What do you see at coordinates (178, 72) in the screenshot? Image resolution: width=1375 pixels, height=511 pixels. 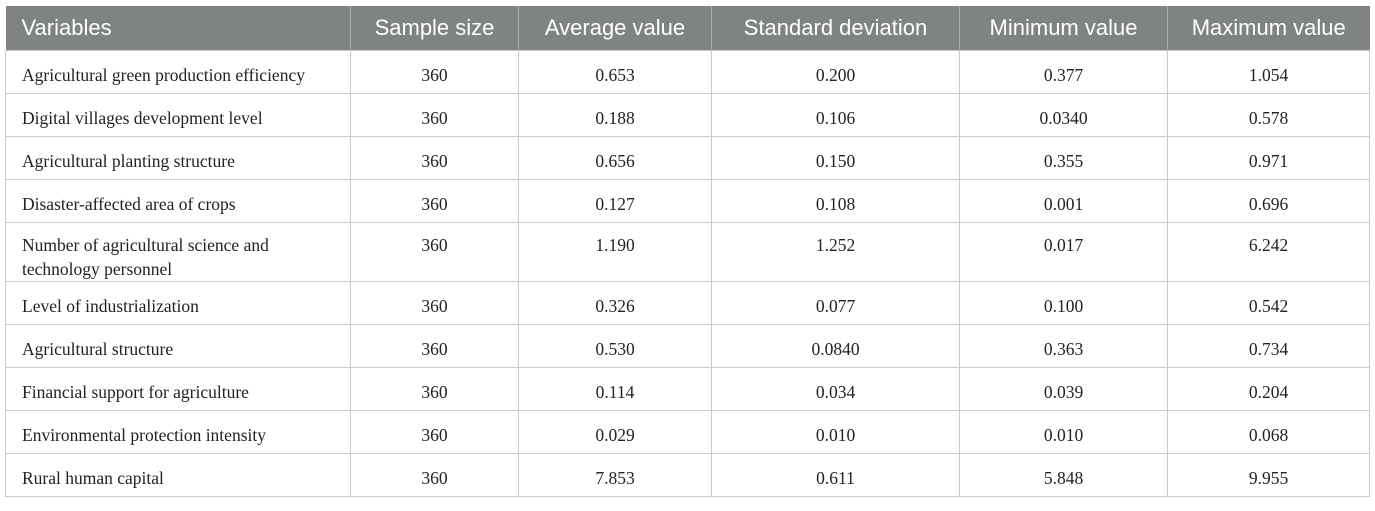 I see `variable-name-cell: Agricultural green production efficiency` at bounding box center [178, 72].